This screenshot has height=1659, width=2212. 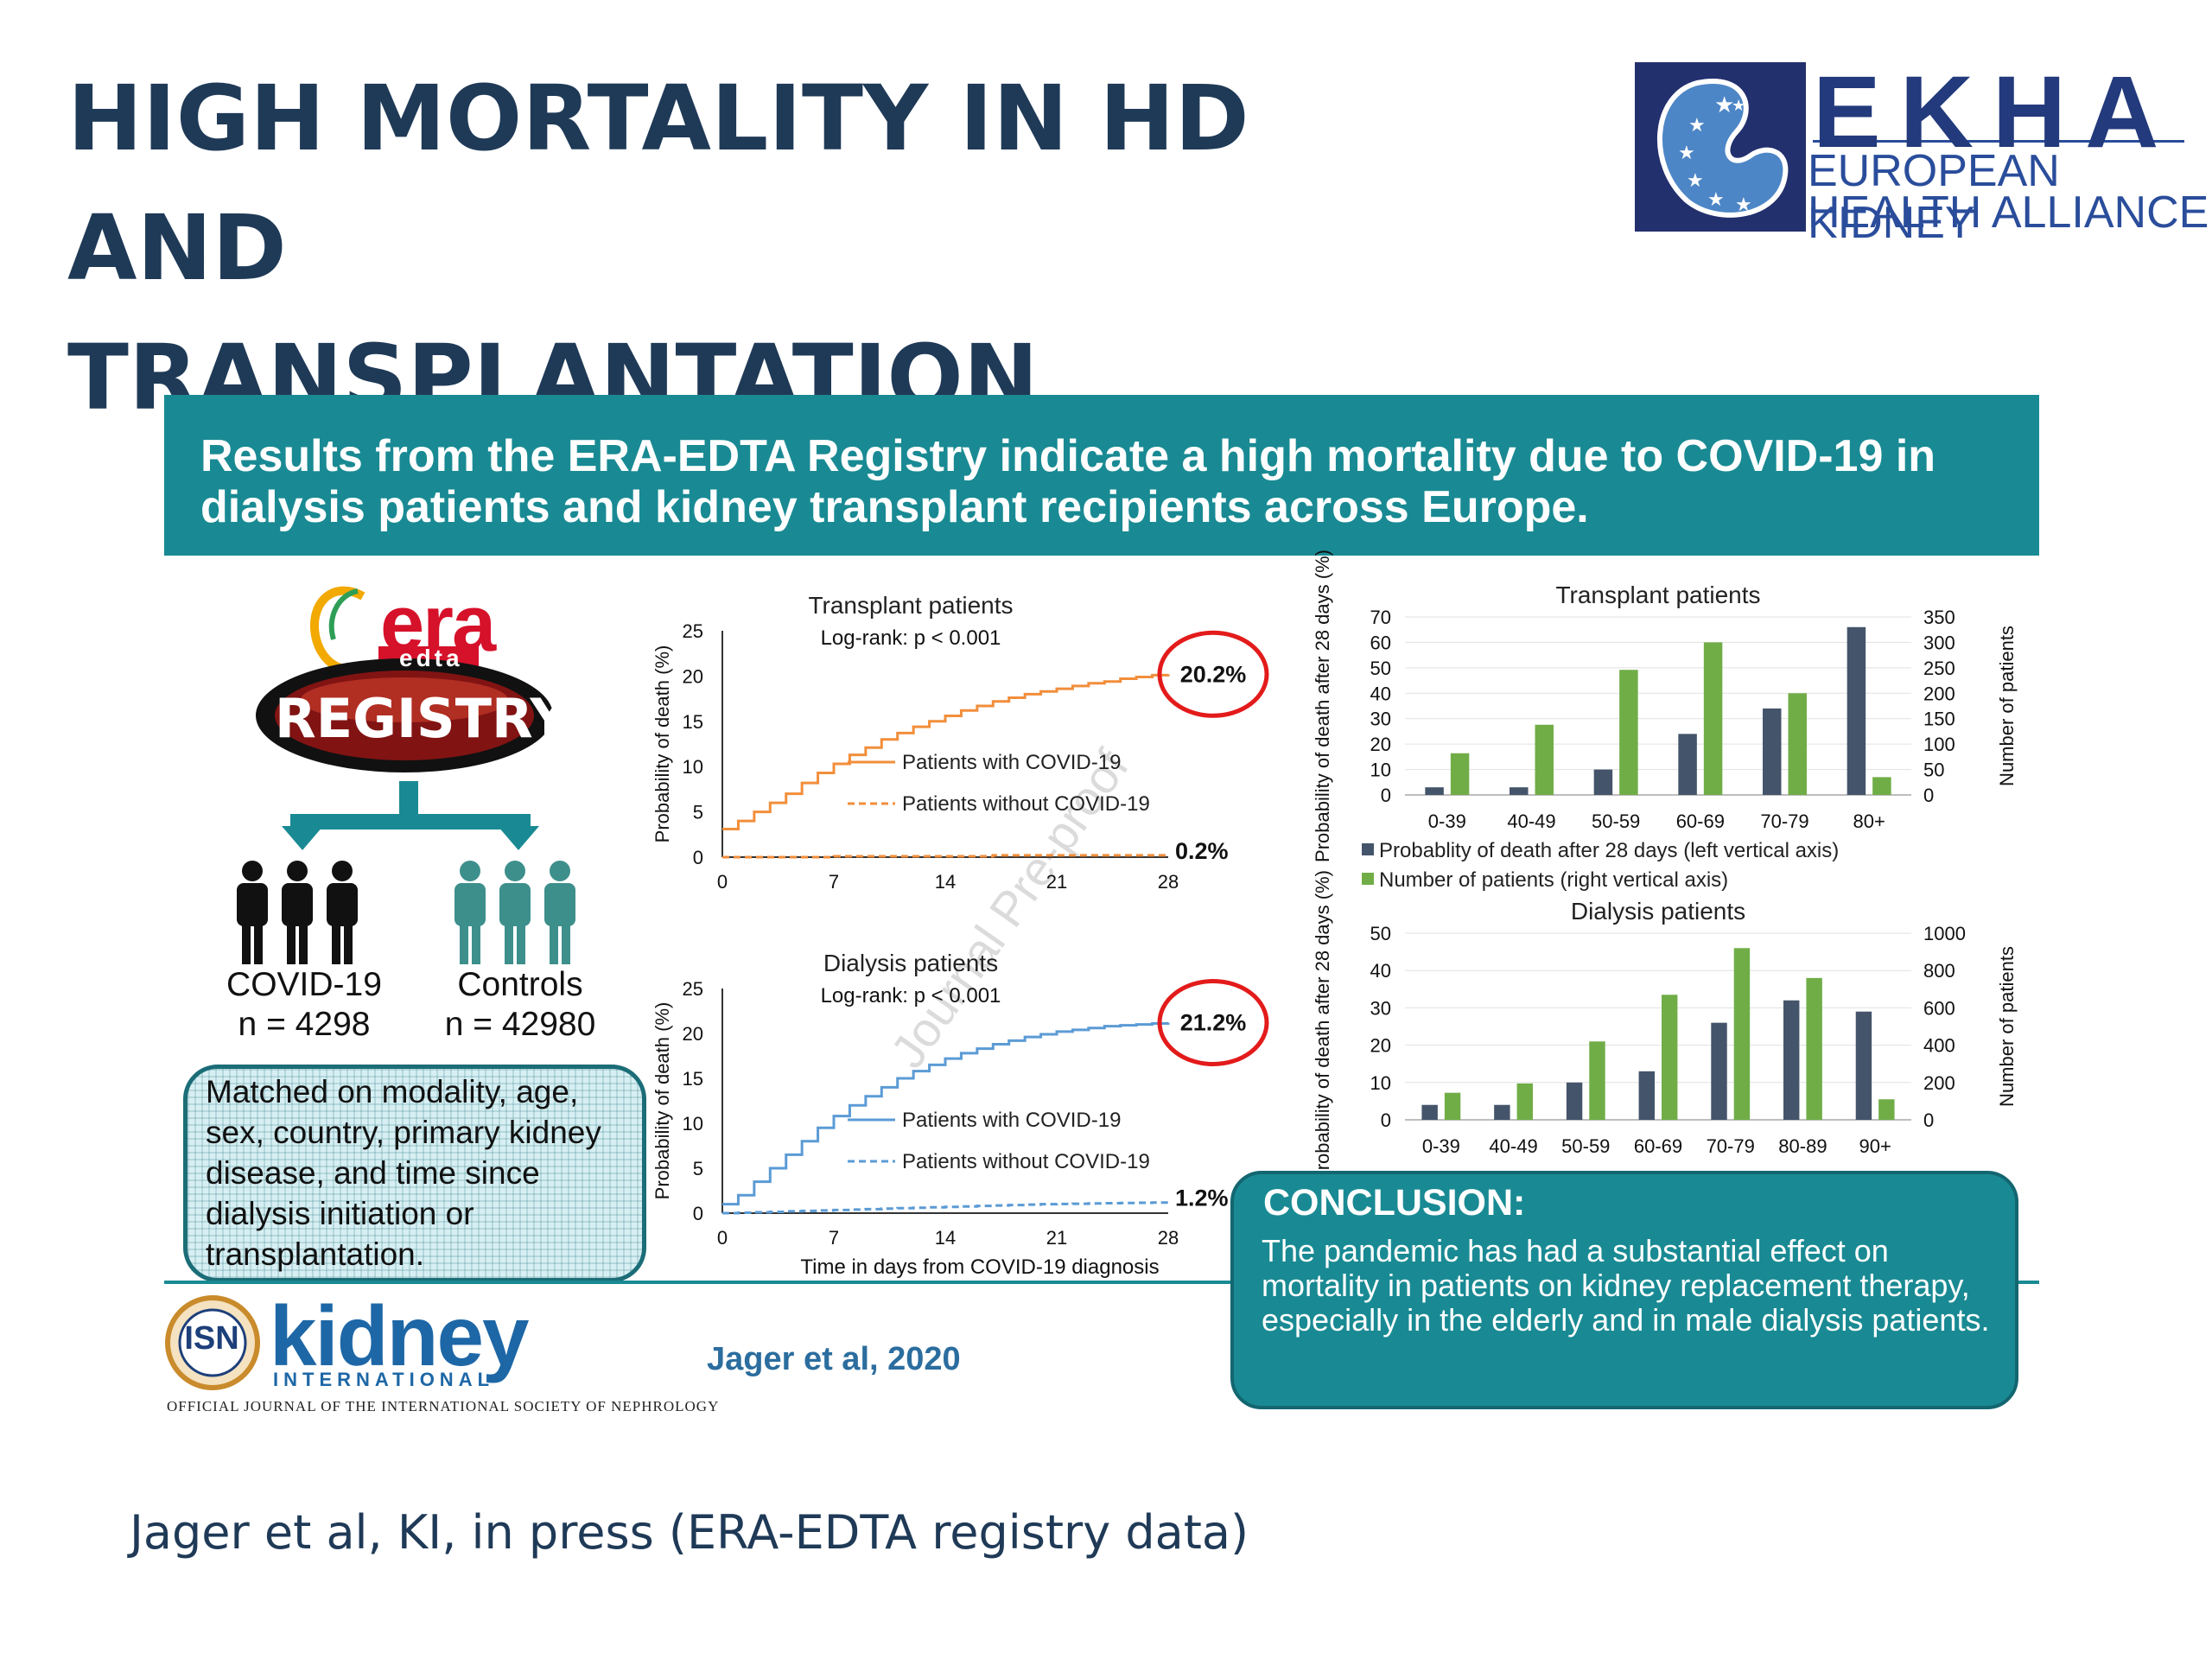 I want to click on y2-tick-label: 1000, so click(x=1944, y=933).